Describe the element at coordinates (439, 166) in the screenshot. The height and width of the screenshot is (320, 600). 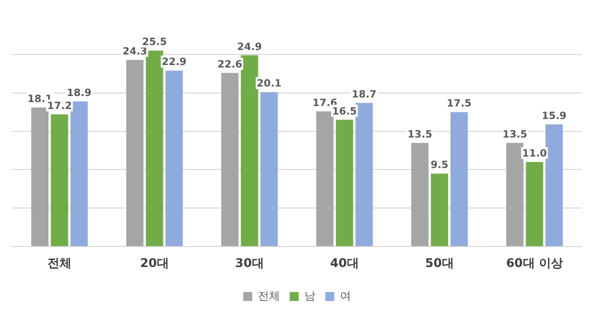
I see `data-label: 9.5` at that location.